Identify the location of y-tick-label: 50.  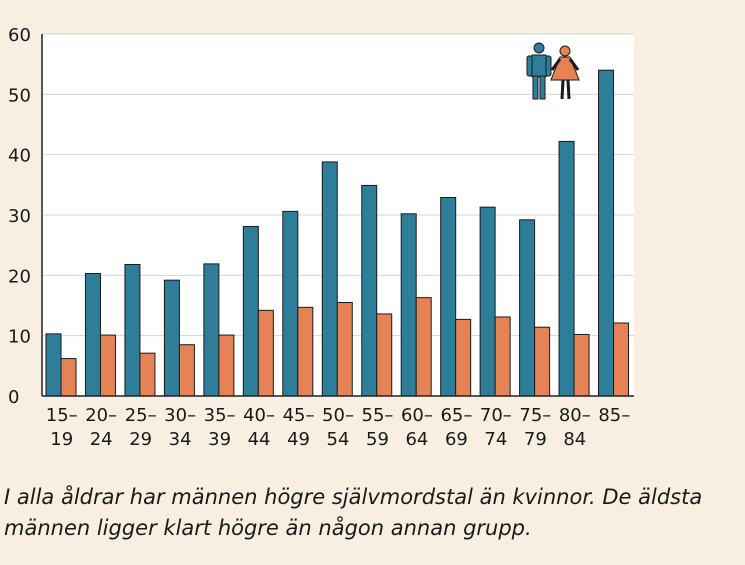
(19, 95).